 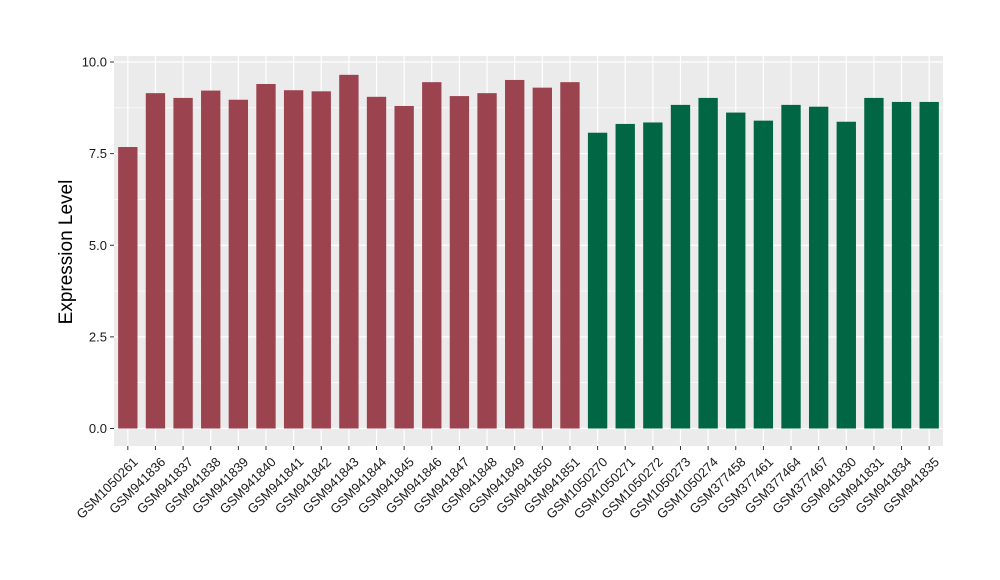 I want to click on bar-GSM1050271, so click(x=625, y=276).